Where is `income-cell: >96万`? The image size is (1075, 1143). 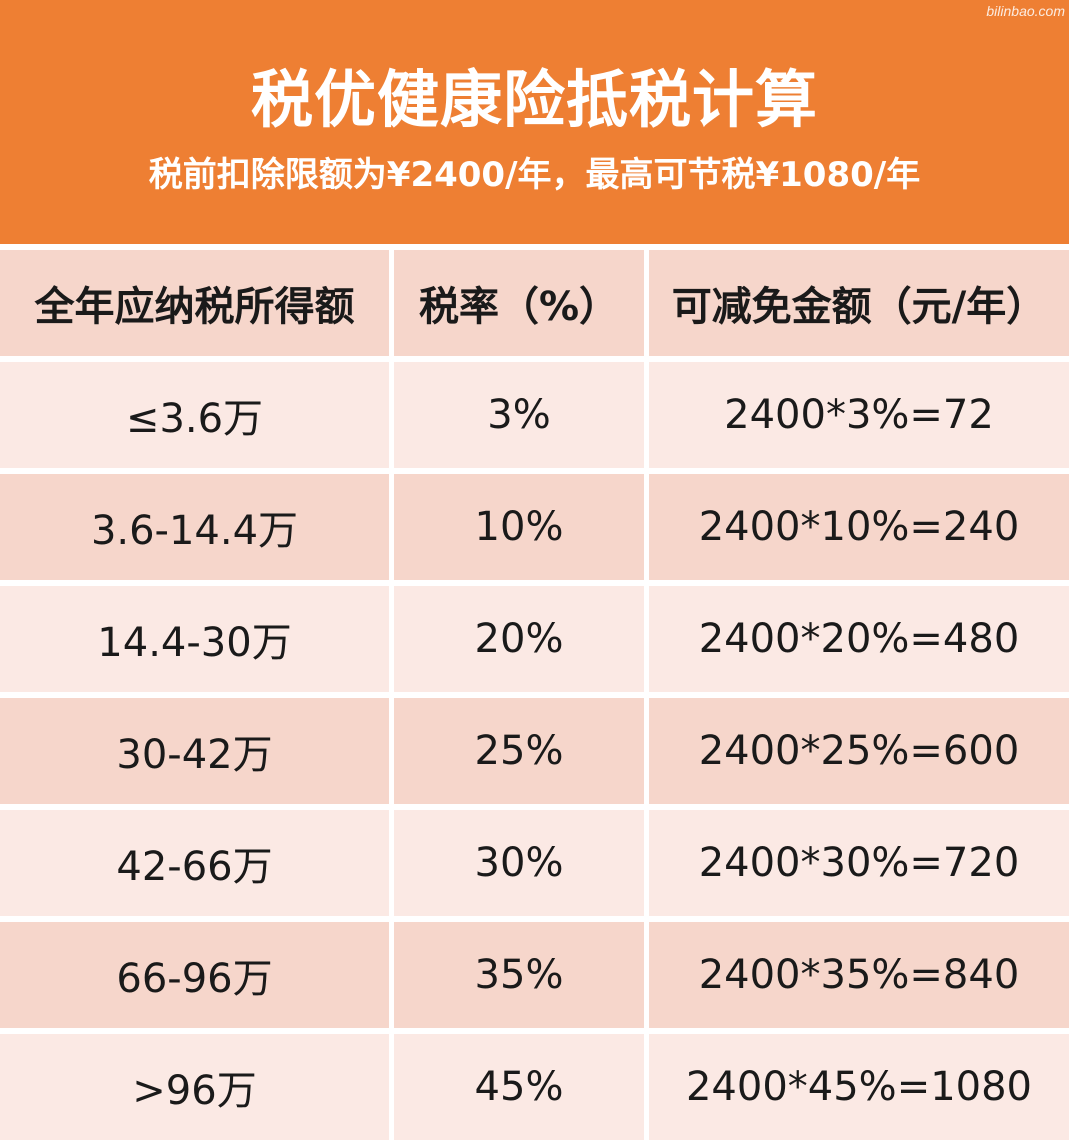
income-cell: >96万 is located at coordinates (194, 1087).